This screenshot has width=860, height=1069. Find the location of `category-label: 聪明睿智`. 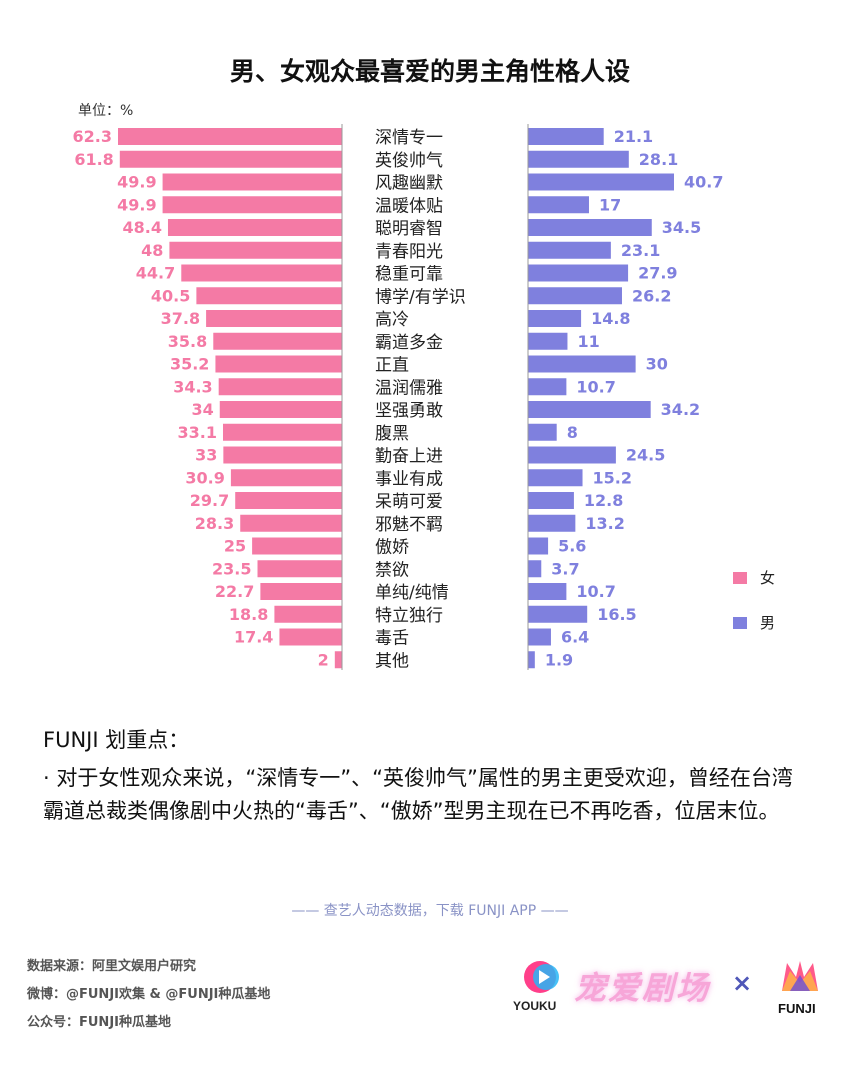

category-label: 聪明睿智 is located at coordinates (409, 229).